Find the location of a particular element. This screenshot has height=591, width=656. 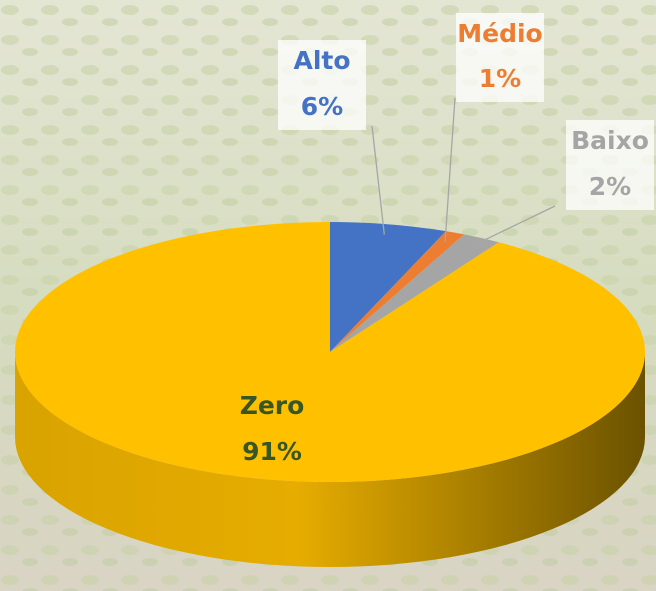

category-label: Baixo is located at coordinates (610, 140).